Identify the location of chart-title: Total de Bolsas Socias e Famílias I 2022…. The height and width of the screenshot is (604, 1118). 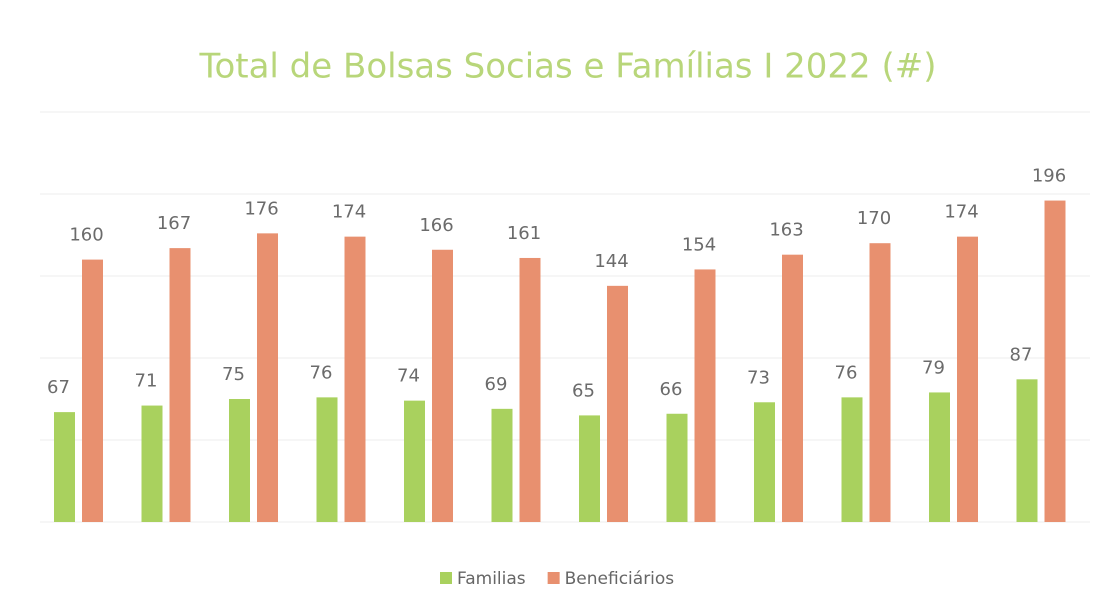
(567, 67).